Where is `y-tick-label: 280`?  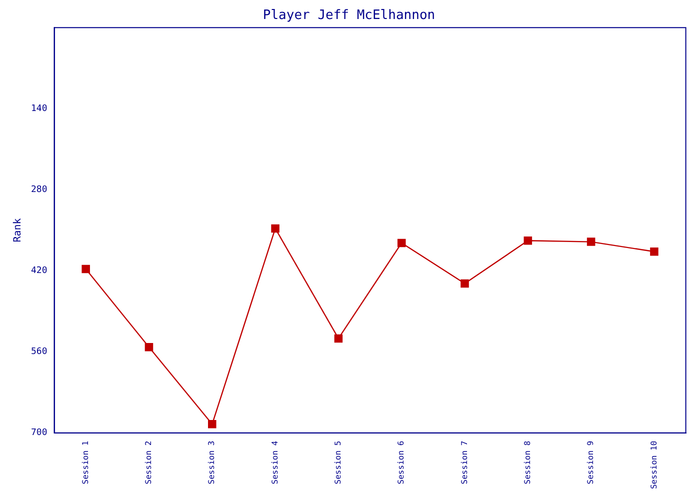 y-tick-label: 280 is located at coordinates (39, 190).